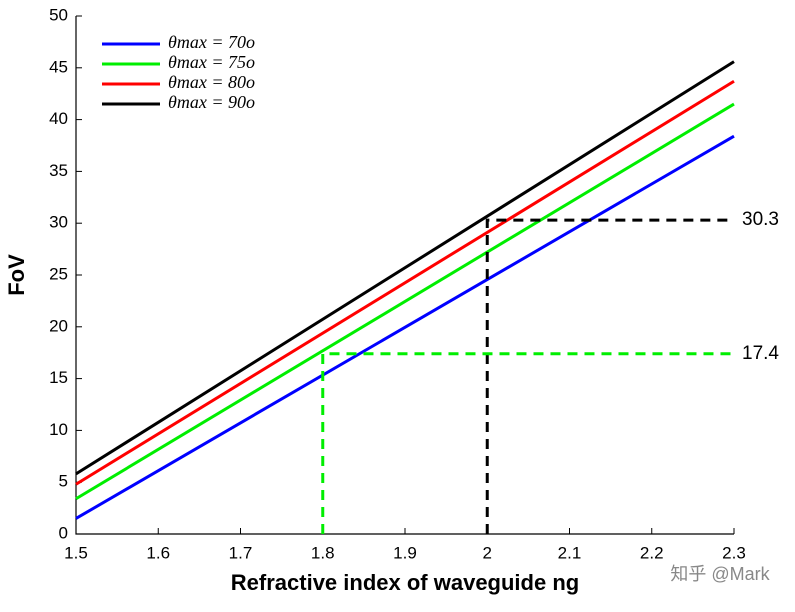  I want to click on y-tick-label: 10, so click(58, 429).